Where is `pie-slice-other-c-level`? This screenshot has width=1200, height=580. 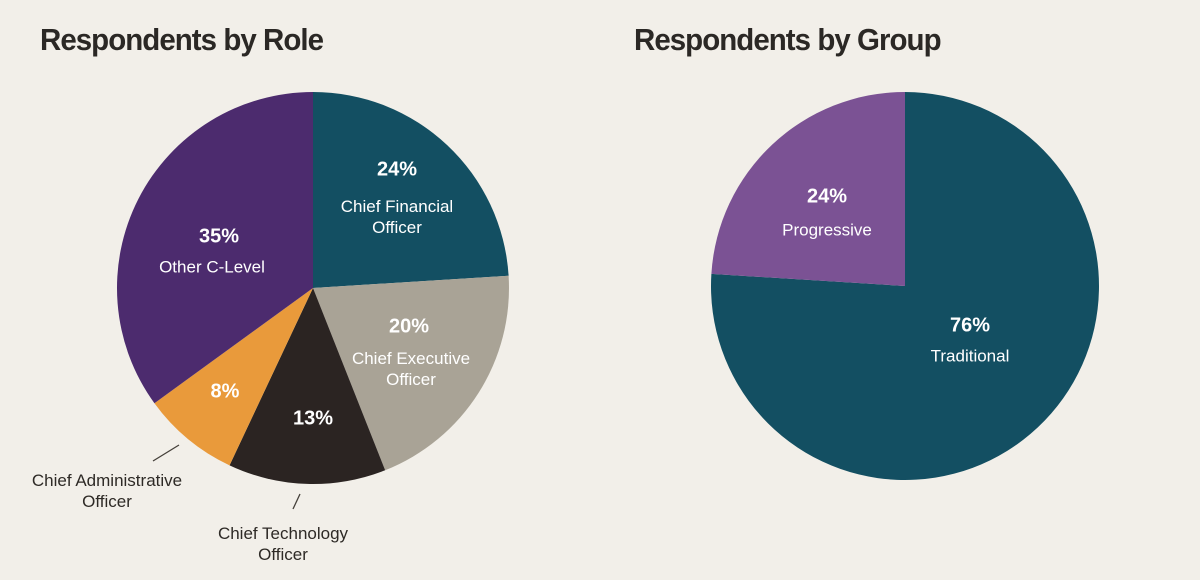 pie-slice-other-c-level is located at coordinates (214, 248).